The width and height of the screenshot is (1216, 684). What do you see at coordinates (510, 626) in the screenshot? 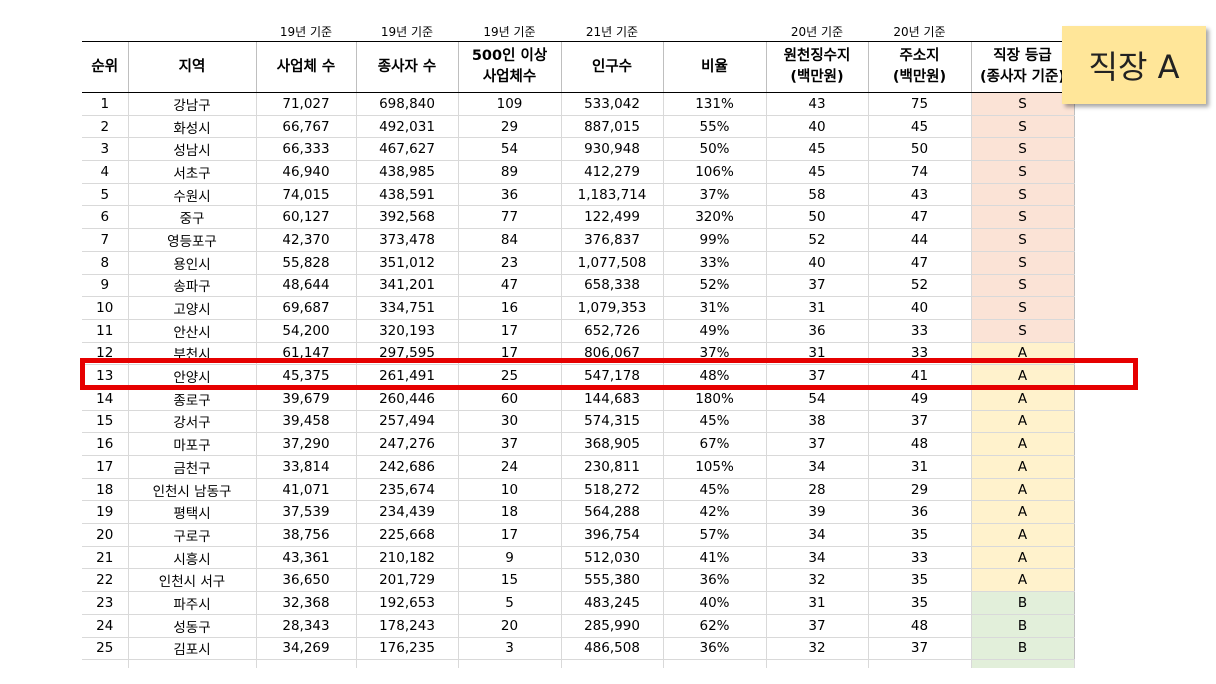
I see `cell-large-business-count: 20` at bounding box center [510, 626].